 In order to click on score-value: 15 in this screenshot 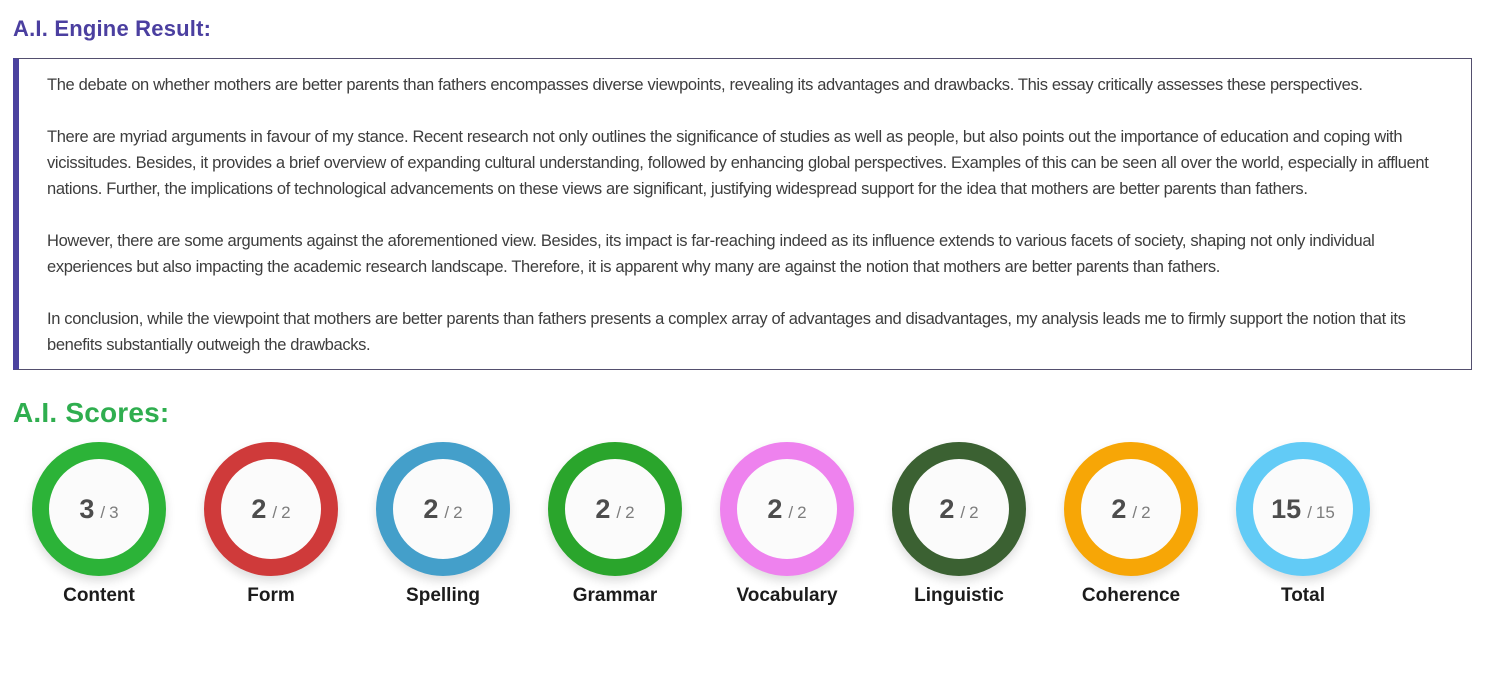, I will do `click(1286, 508)`.